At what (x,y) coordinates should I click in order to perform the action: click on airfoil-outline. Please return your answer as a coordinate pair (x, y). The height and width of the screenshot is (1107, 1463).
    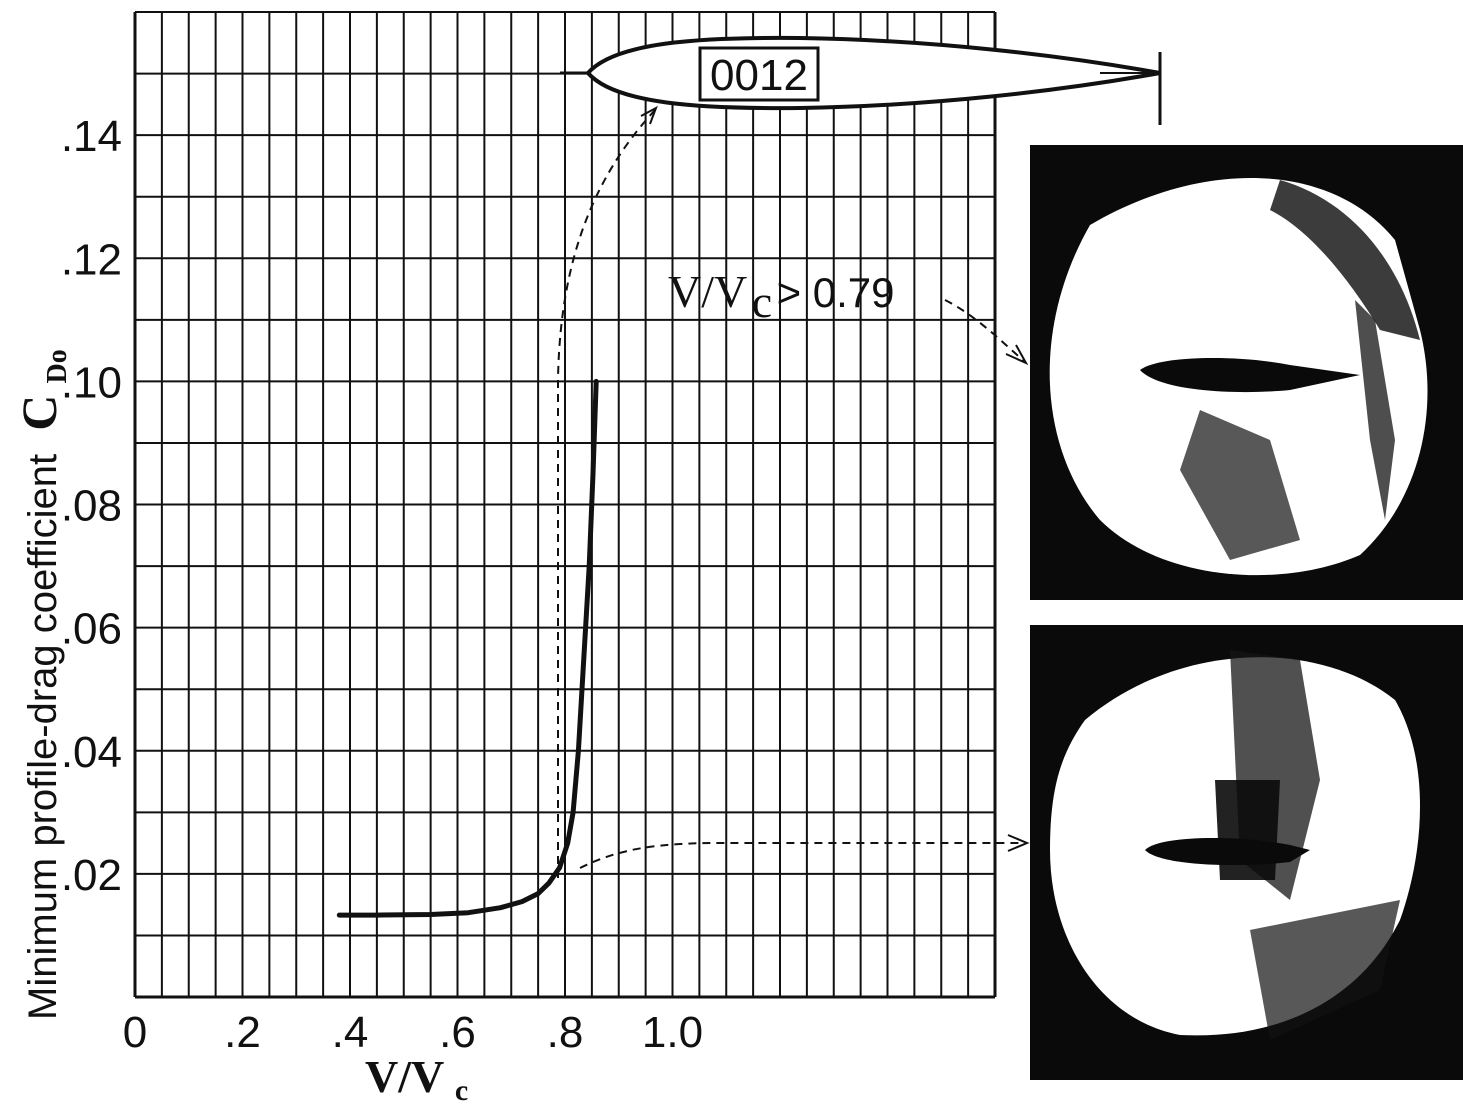
    Looking at the image, I should click on (873, 73).